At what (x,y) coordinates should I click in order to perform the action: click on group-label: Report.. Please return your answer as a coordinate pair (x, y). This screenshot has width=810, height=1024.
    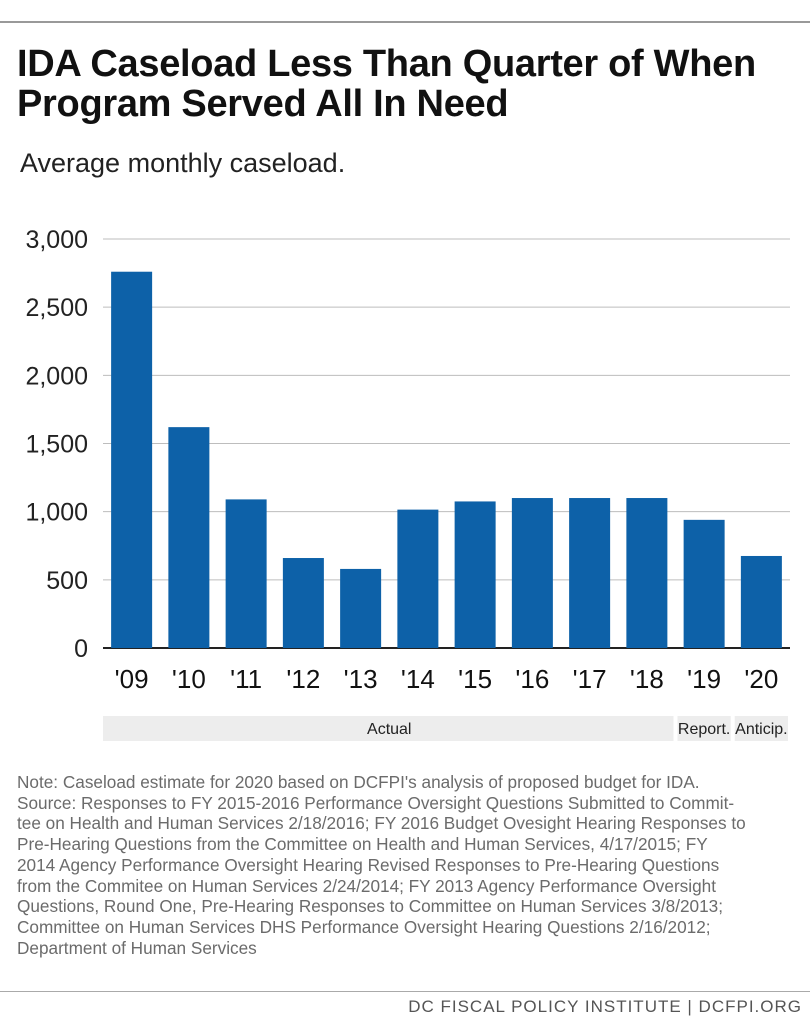
    Looking at the image, I should click on (704, 729).